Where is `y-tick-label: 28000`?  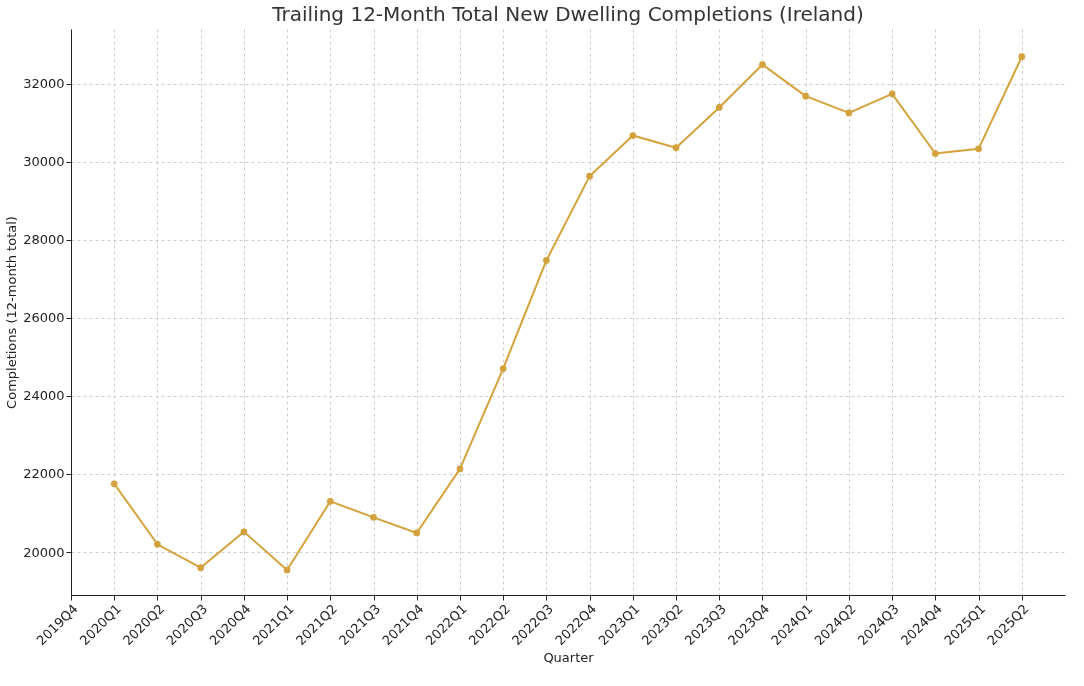 y-tick-label: 28000 is located at coordinates (44, 240).